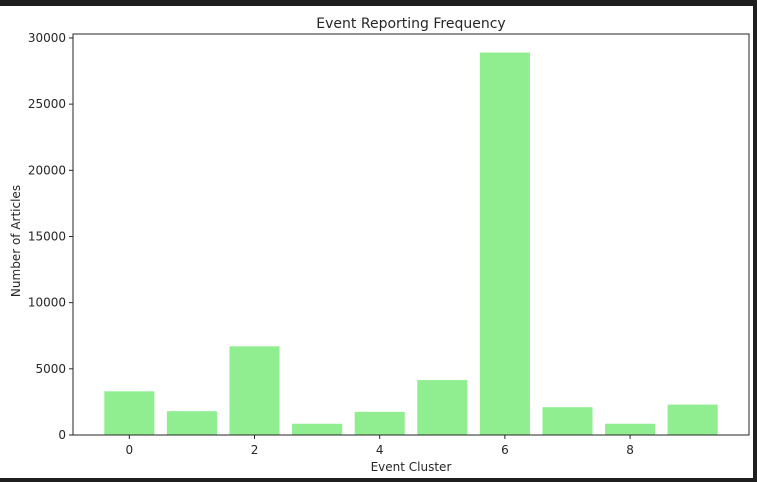  I want to click on y-axis-label: Number of Articles, so click(16, 241).